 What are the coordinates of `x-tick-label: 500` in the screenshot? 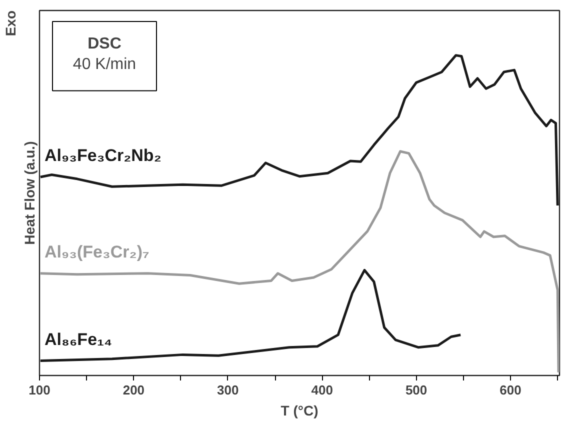 It's located at (416, 390).